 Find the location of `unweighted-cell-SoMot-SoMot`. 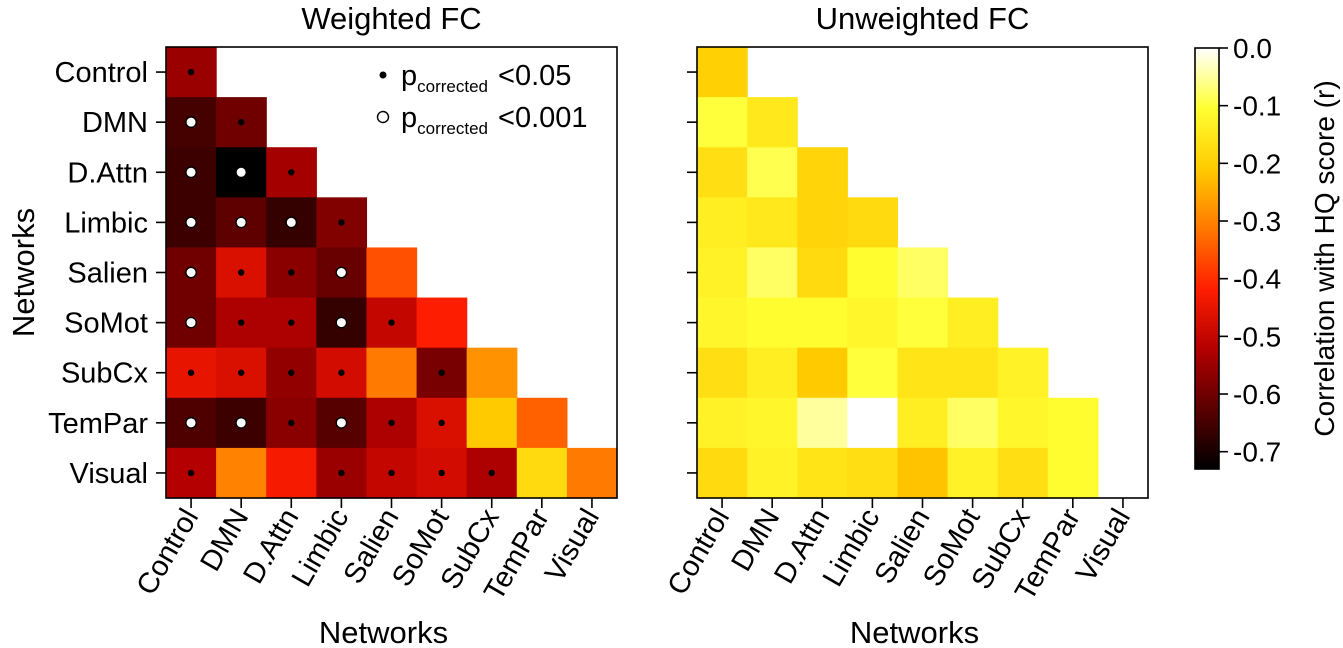

unweighted-cell-SoMot-SoMot is located at coordinates (973, 323).